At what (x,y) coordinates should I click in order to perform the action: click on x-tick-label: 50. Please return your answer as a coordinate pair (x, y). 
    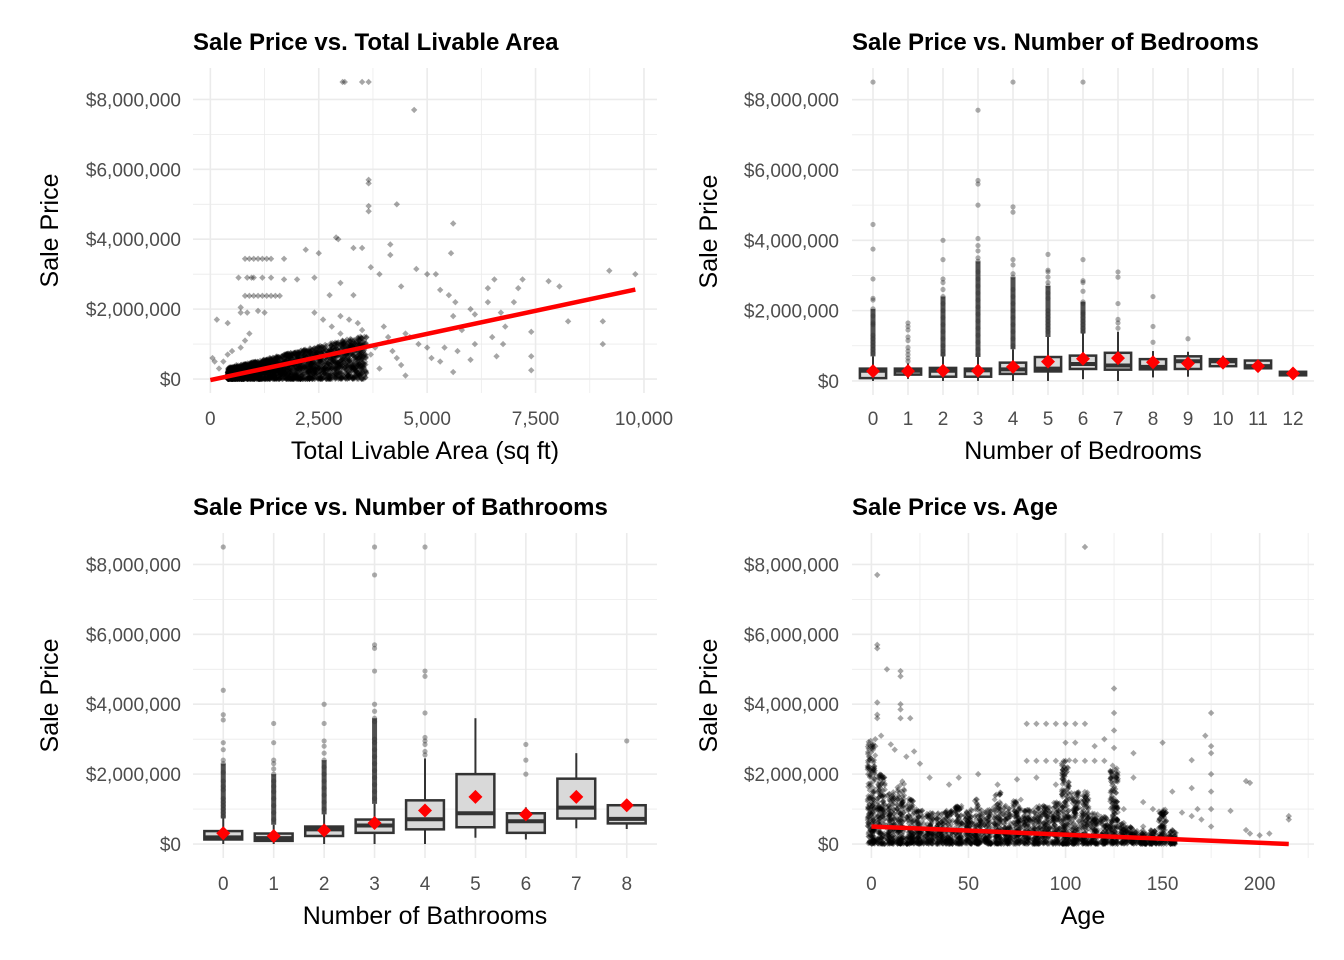
    Looking at the image, I should click on (968, 884).